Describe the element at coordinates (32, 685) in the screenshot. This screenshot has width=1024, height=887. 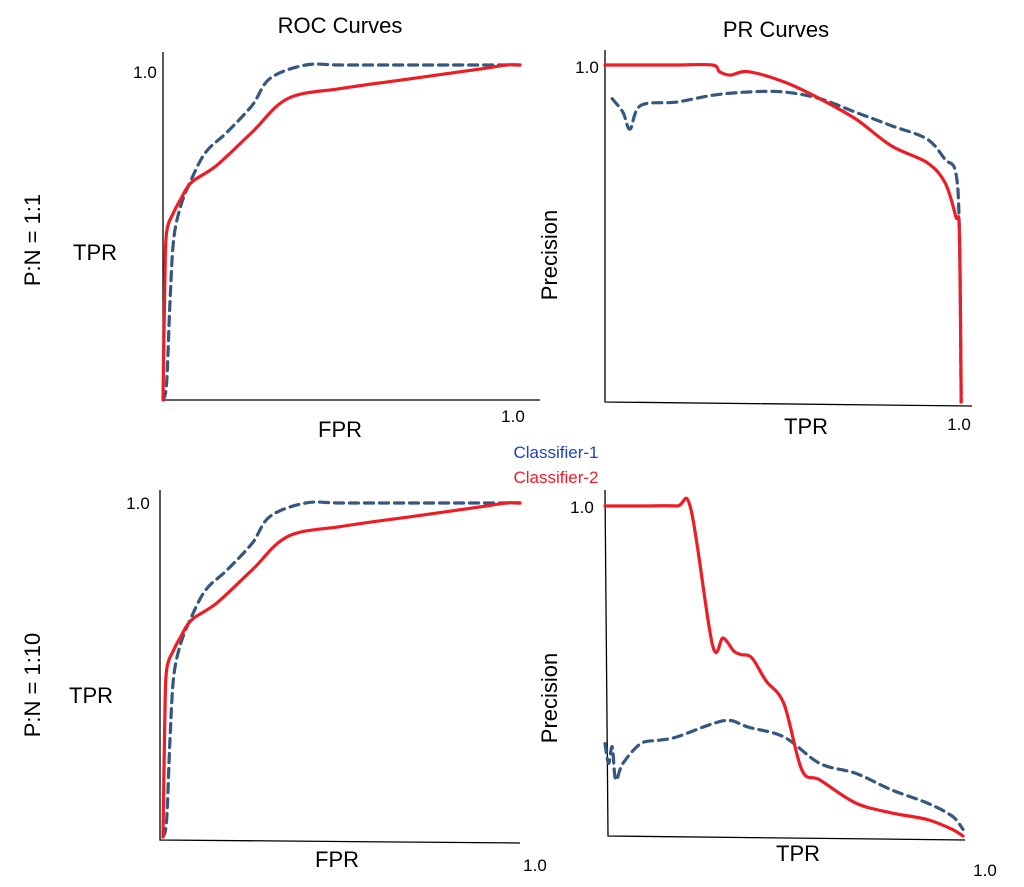
I see `row-label-2: P:N = 1:10` at that location.